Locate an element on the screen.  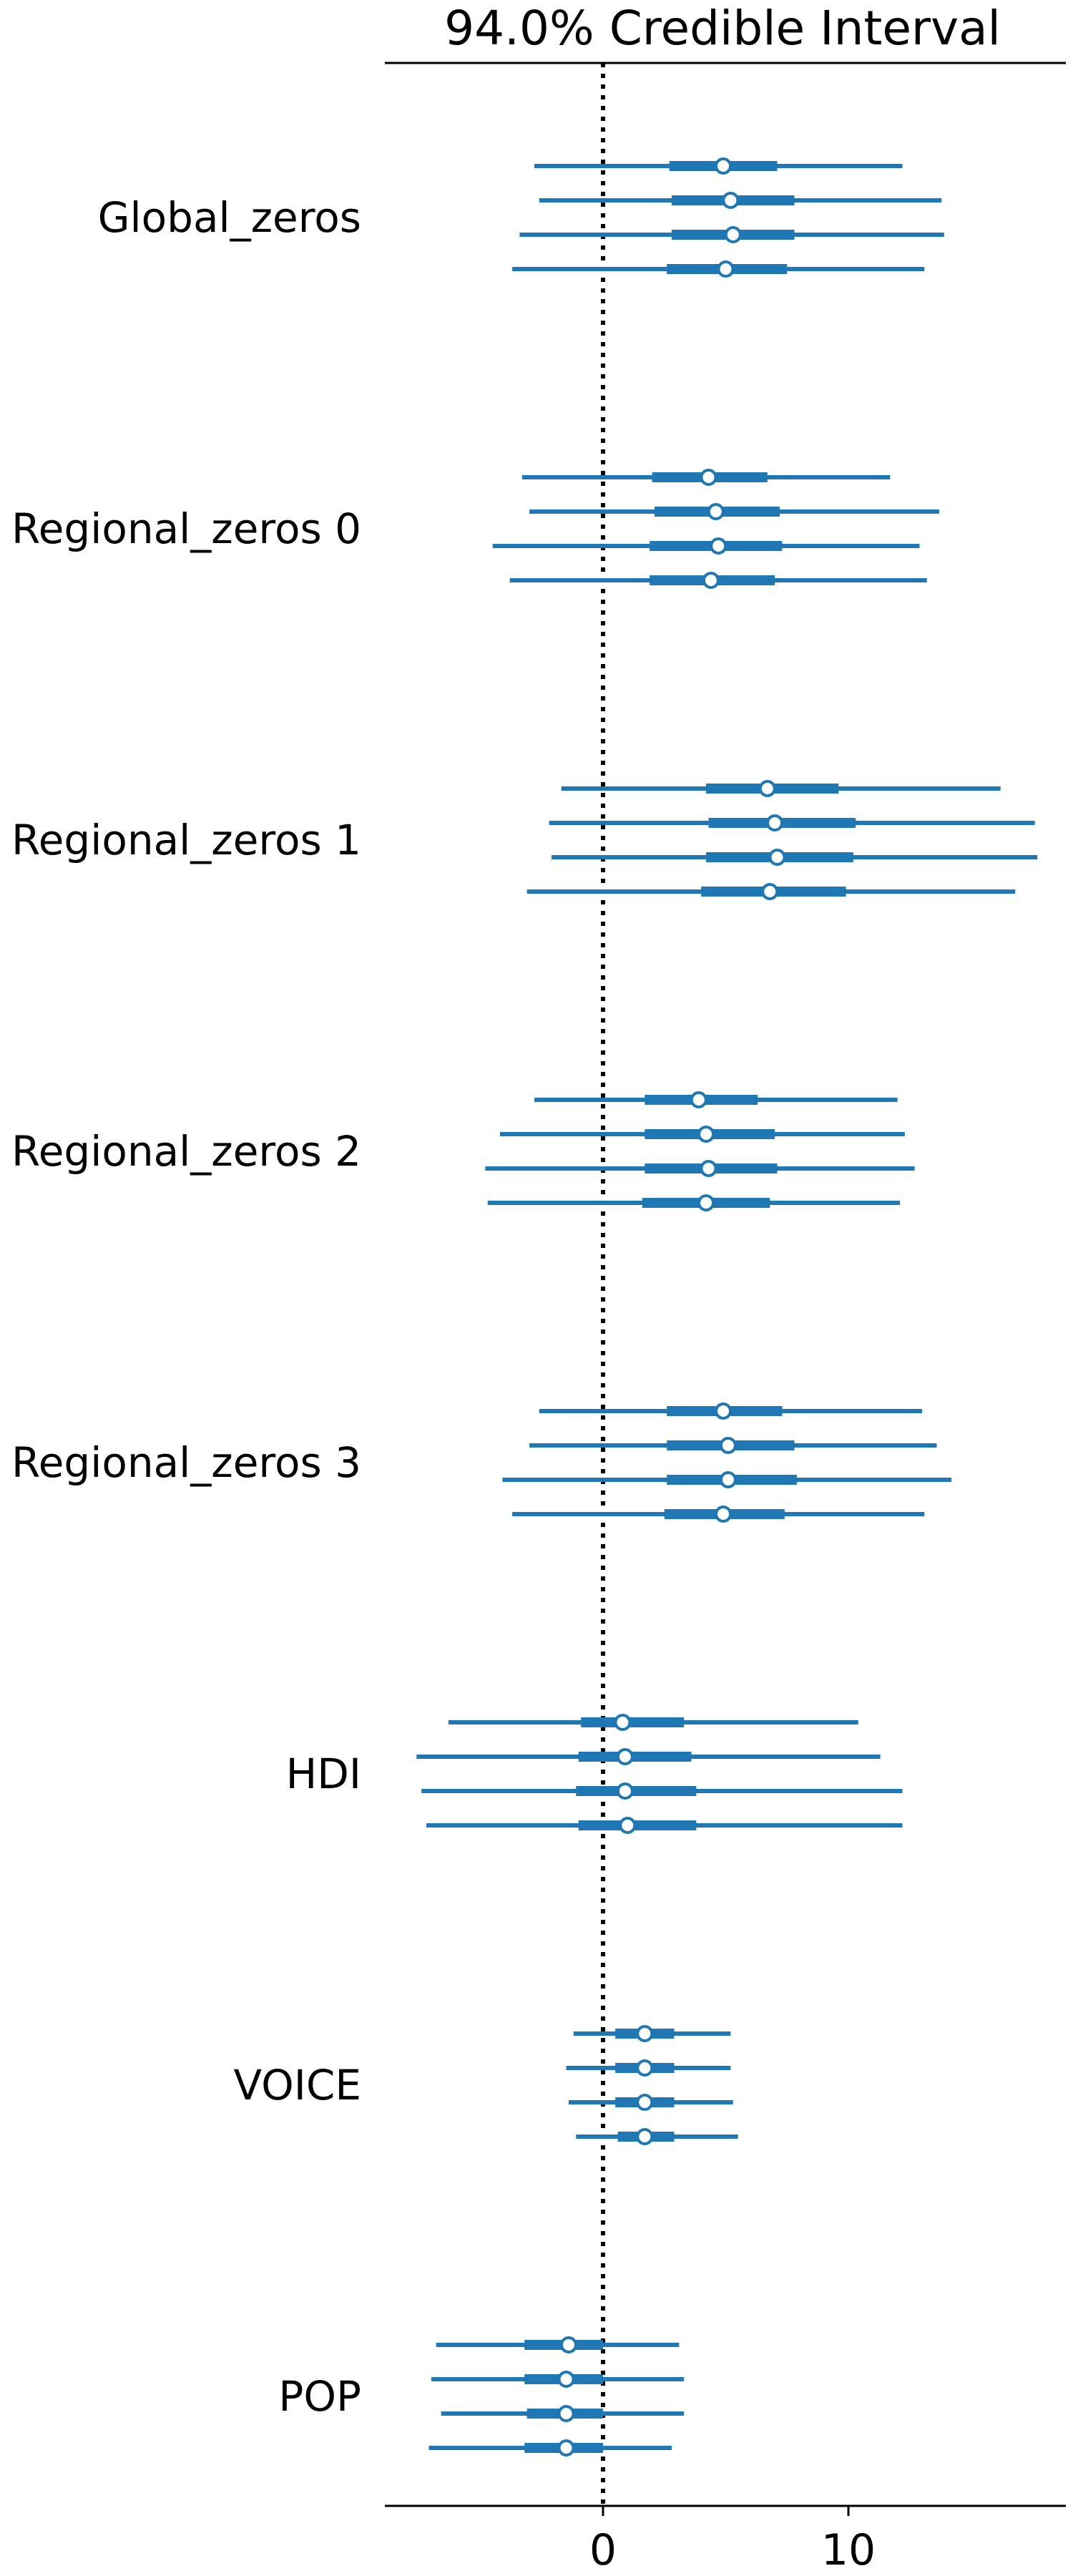
x-tick-label: 0 is located at coordinates (603, 2550).